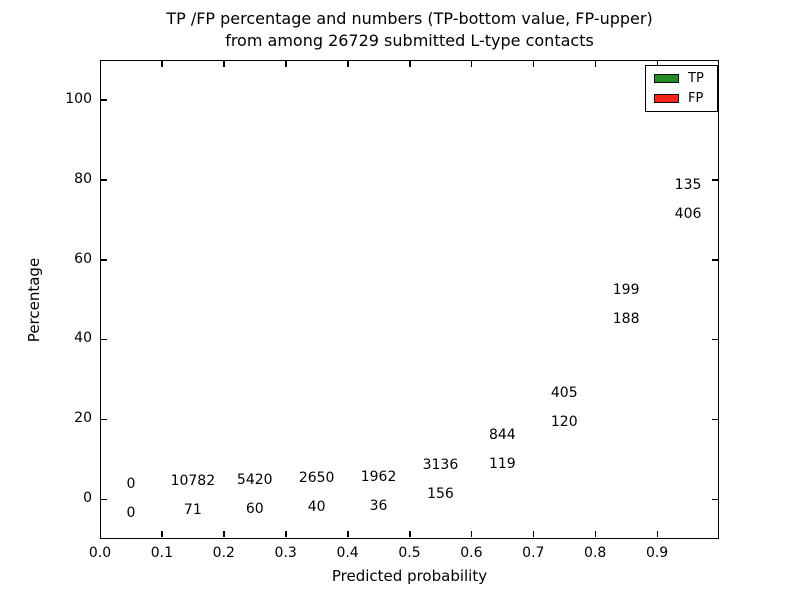  What do you see at coordinates (193, 481) in the screenshot?
I see `fp-count-label: 10782` at bounding box center [193, 481].